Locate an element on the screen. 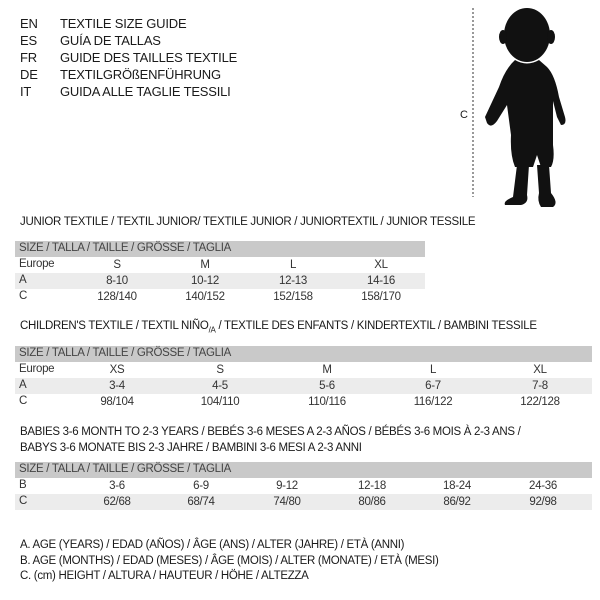 This screenshot has width=600, height=600. child-height-figure: C is located at coordinates (515, 110).